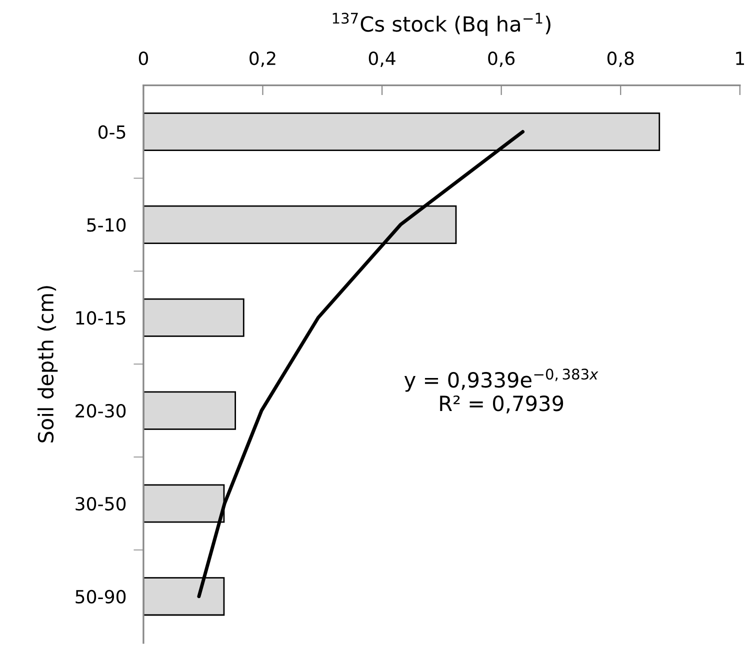 The width and height of the screenshot is (755, 656). I want to click on annotation: y = 0,9339e$^{−0,383x}$ R² = 0,7939, so click(501, 391).